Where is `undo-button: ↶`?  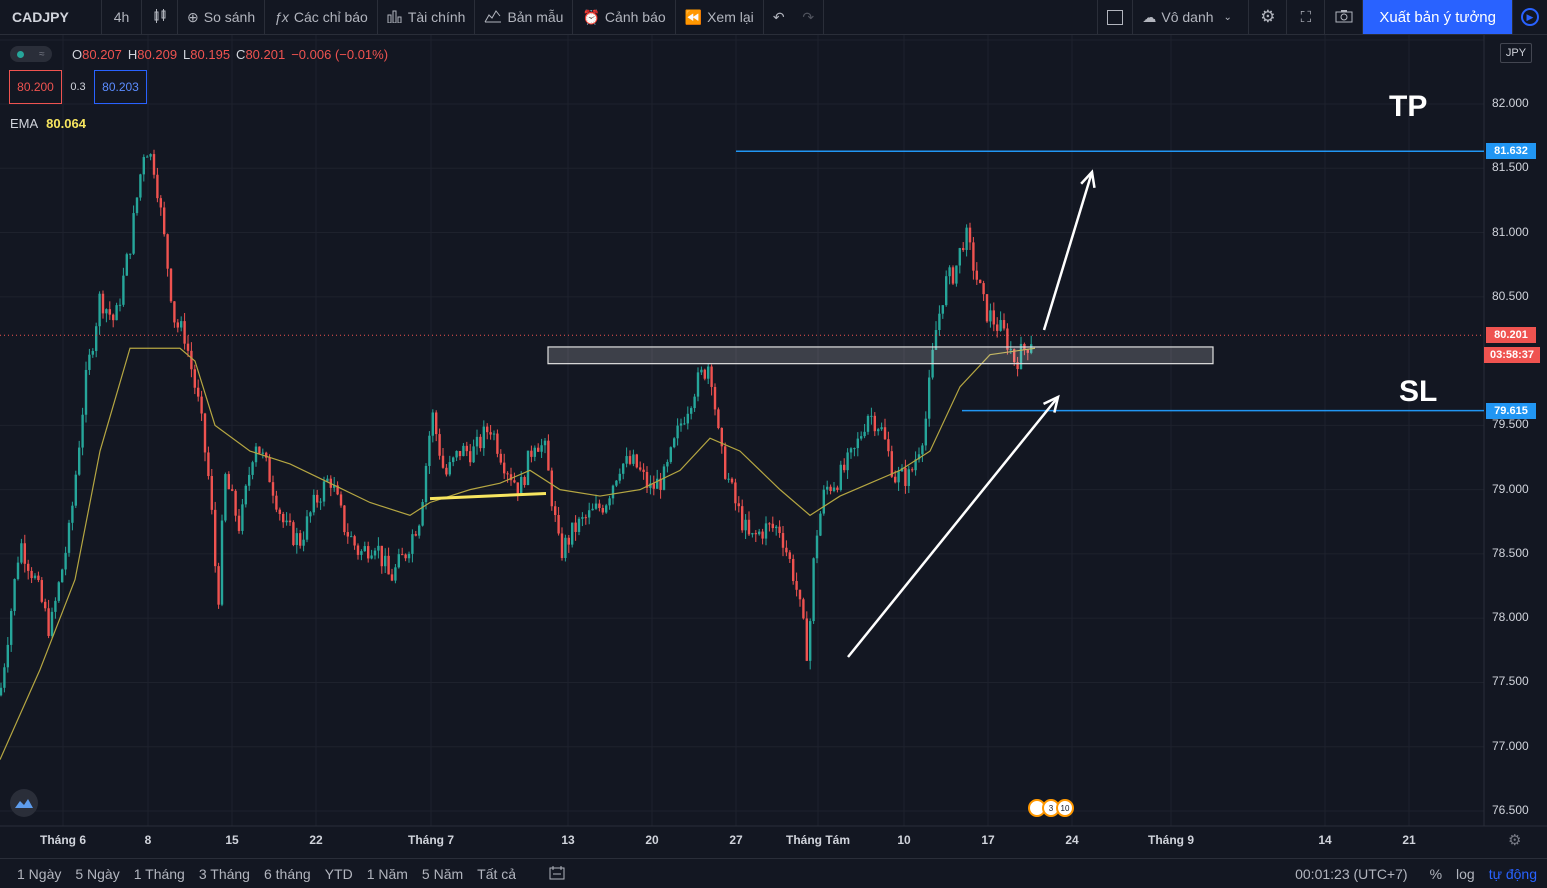 undo-button: ↶ is located at coordinates (779, 17).